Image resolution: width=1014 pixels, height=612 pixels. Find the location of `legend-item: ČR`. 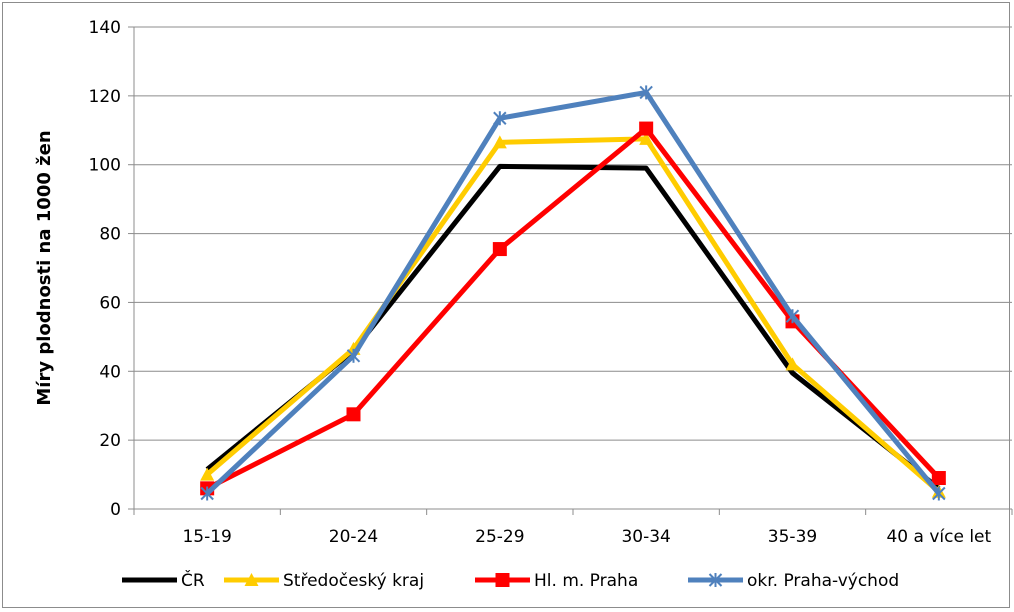

legend-item: ČR is located at coordinates (163, 580).